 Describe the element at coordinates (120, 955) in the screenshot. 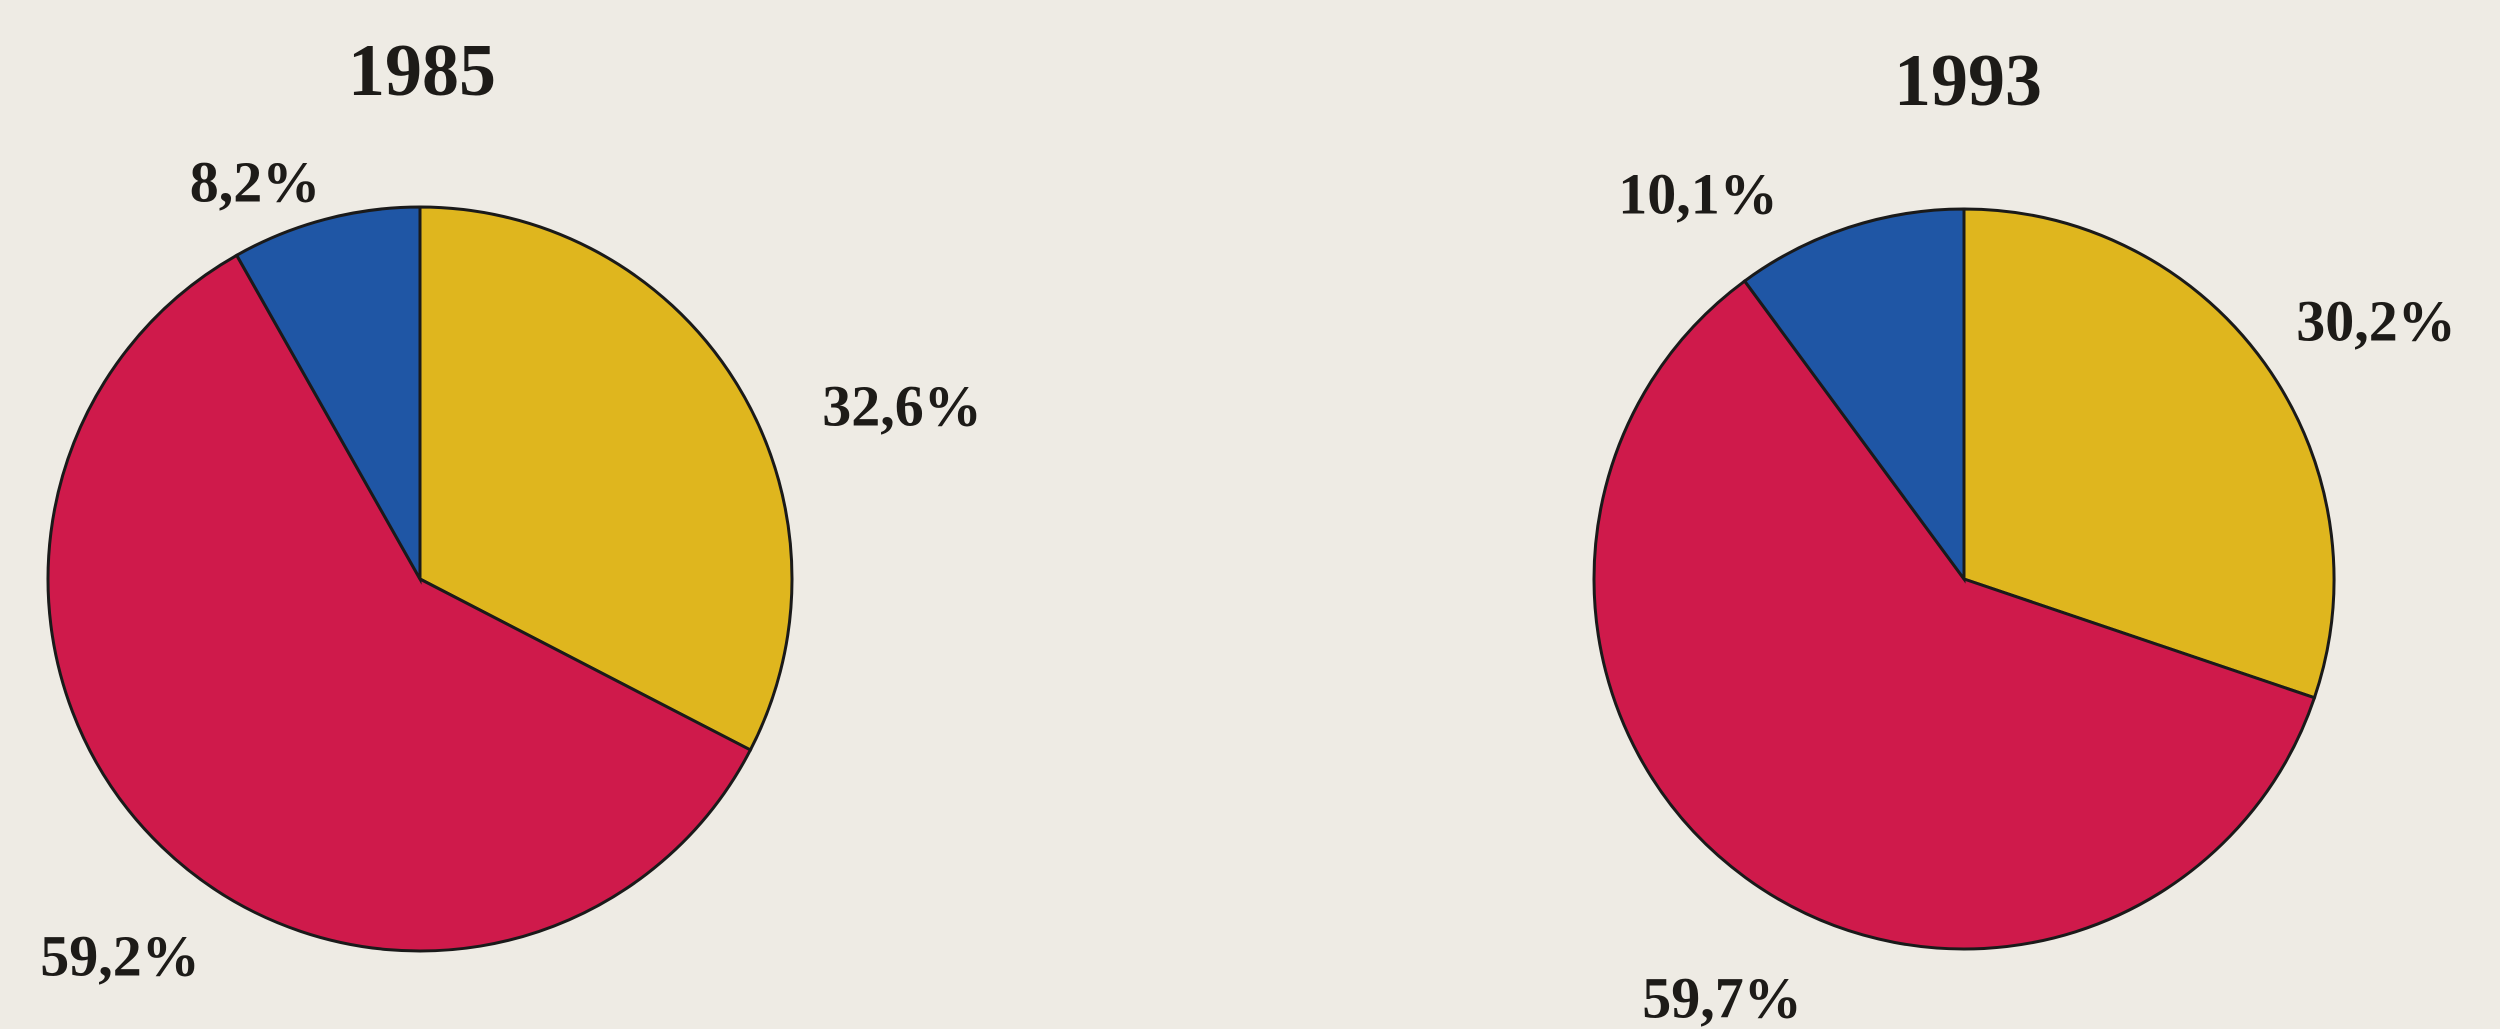

I see `data-label: 59,2%` at that location.